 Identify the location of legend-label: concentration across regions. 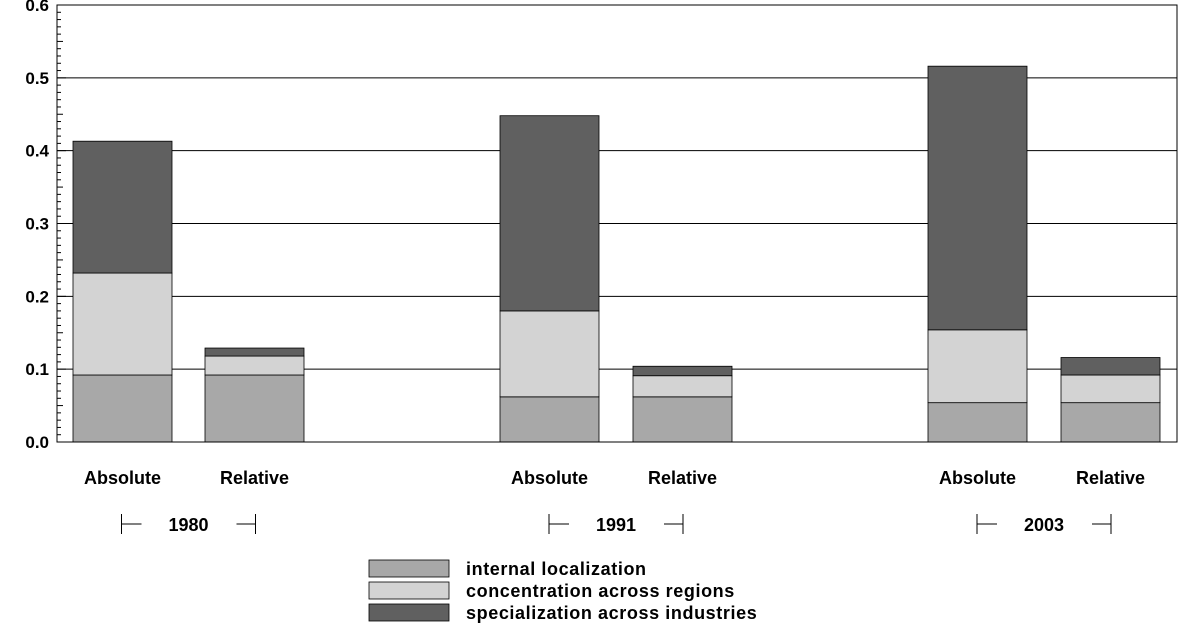
(600, 591).